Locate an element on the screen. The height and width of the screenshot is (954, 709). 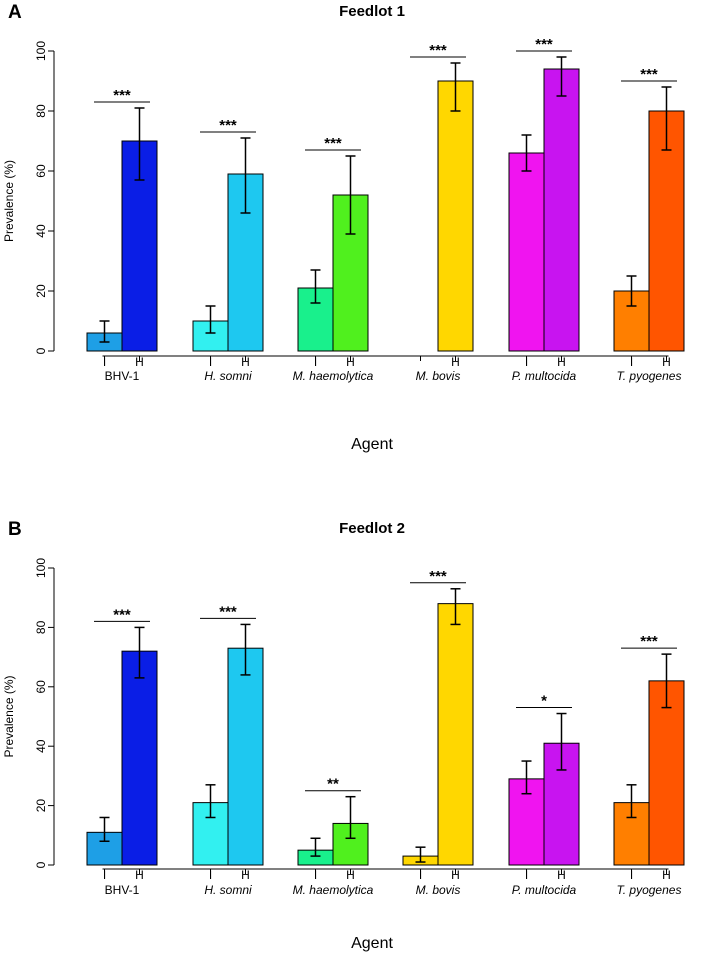
group-m-bovis: HM. bovis *** is located at coordinates (442, 212).